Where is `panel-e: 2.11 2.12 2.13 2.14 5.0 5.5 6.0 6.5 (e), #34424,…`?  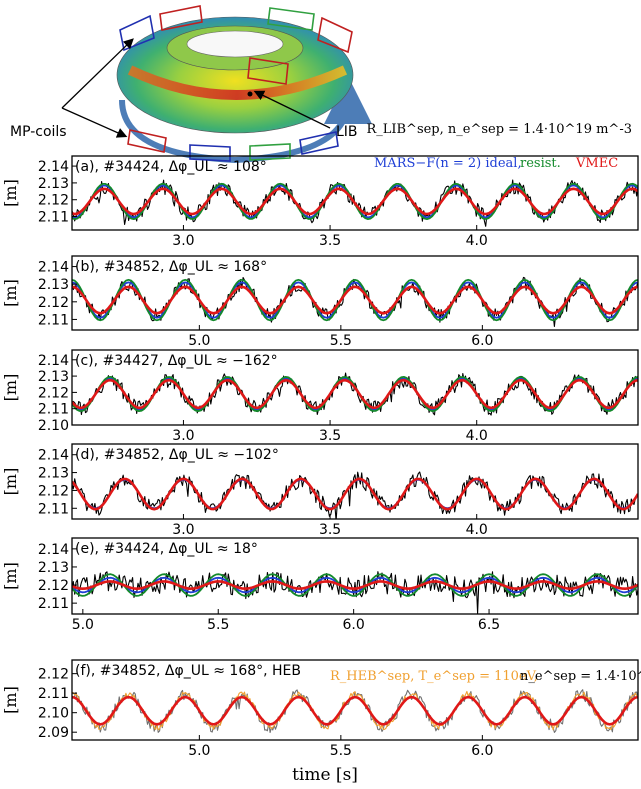 panel-e: 2.11 2.12 2.13 2.14 5.0 5.5 6.0 6.5 (e), #34424,… is located at coordinates (320, 585).